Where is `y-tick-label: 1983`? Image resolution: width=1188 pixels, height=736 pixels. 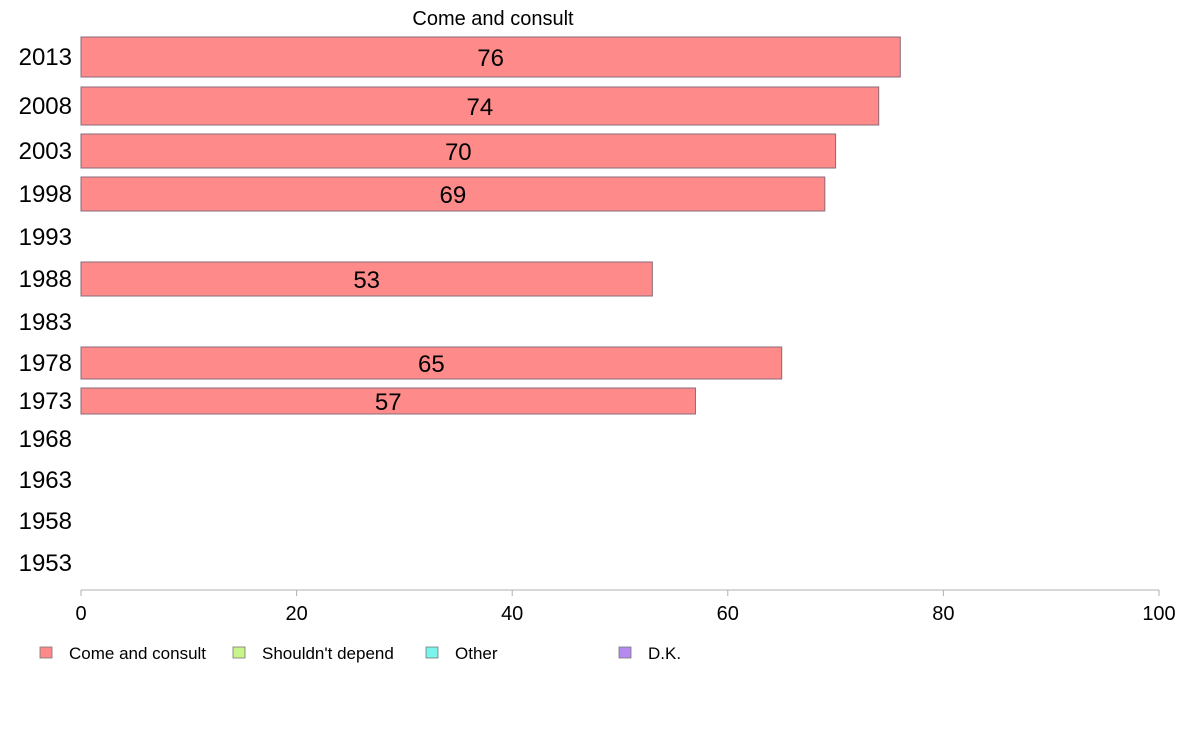
y-tick-label: 1983 is located at coordinates (45, 322).